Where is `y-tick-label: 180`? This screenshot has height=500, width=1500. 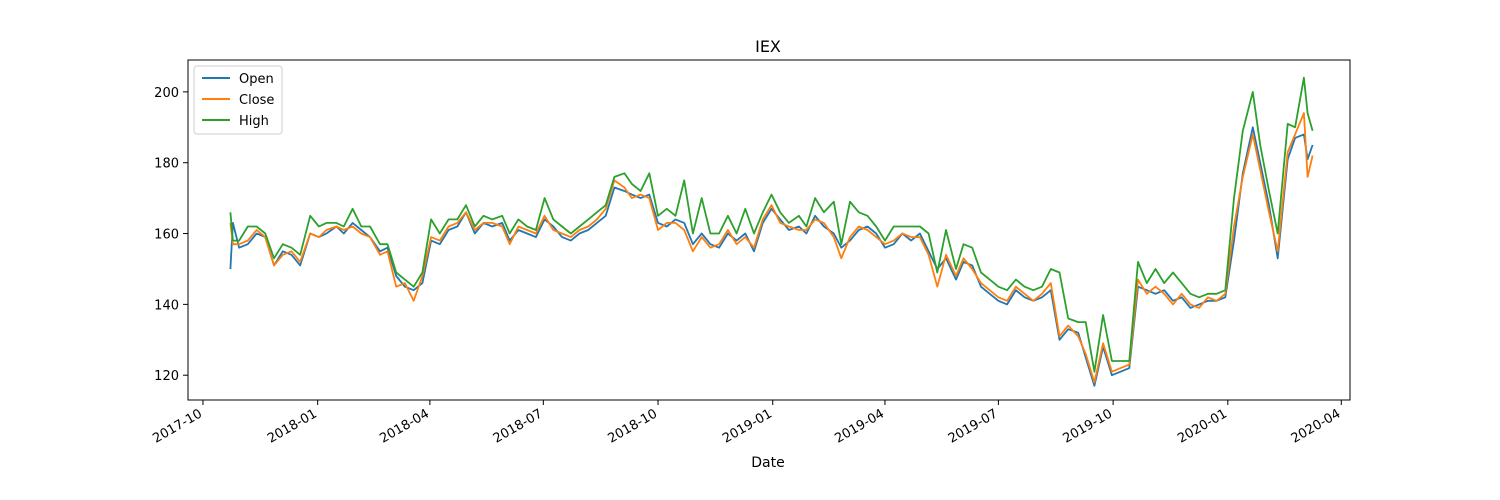
y-tick-label: 180 is located at coordinates (166, 164).